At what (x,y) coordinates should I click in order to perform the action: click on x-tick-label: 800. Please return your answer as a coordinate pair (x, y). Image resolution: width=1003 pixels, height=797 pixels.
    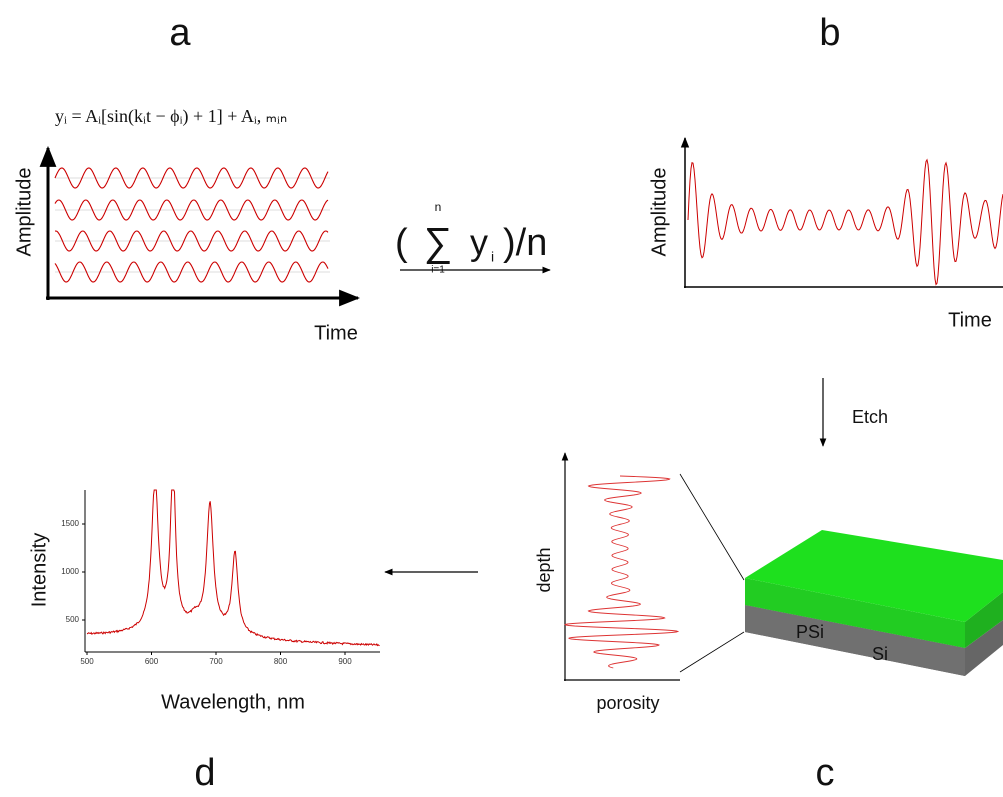
    Looking at the image, I should click on (281, 661).